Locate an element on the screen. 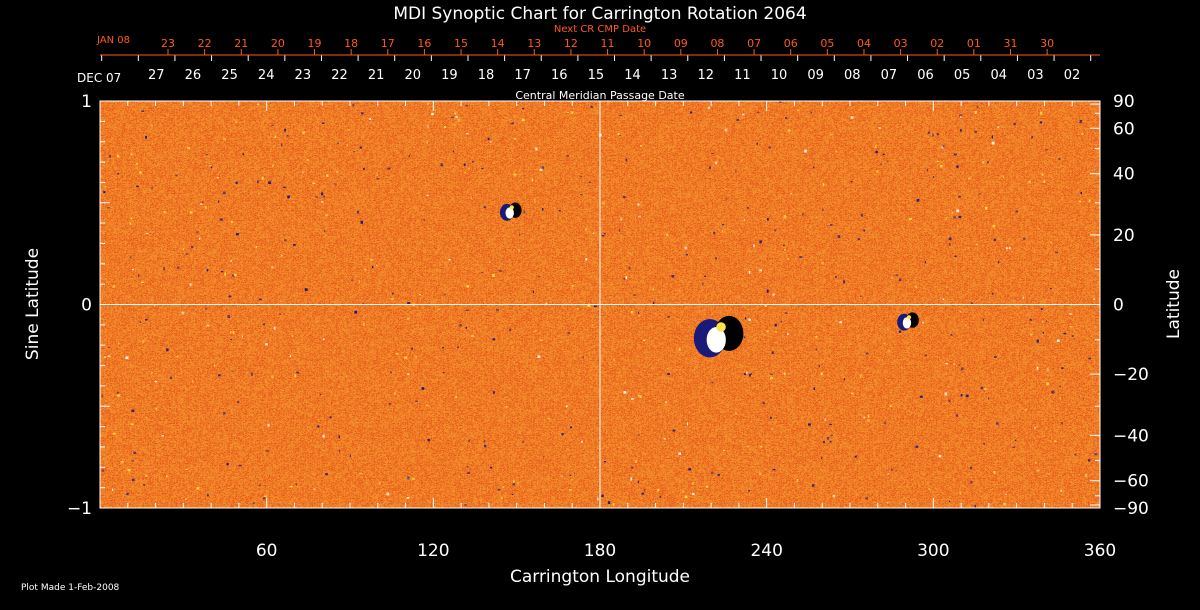  next-cmp-day-label: 22 is located at coordinates (205, 43).